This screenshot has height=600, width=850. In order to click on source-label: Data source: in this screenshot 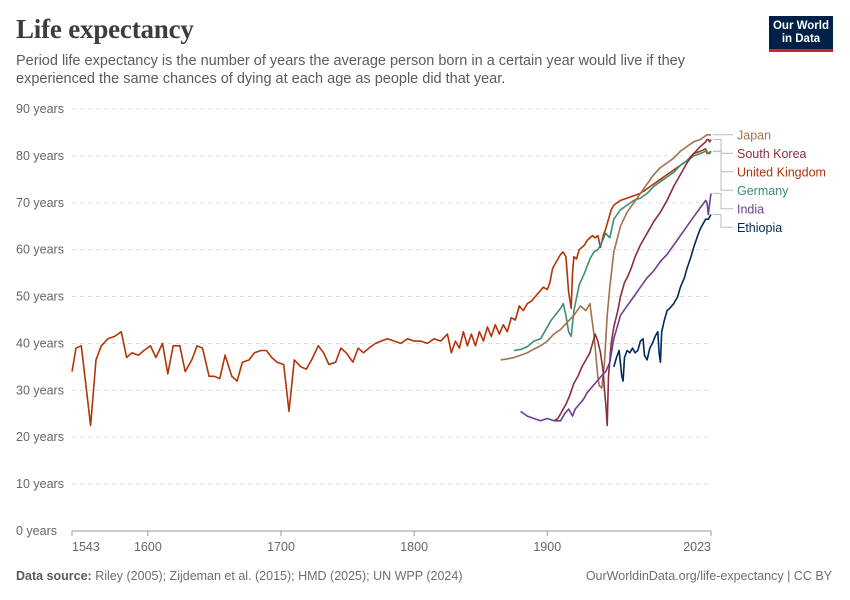, I will do `click(54, 576)`.